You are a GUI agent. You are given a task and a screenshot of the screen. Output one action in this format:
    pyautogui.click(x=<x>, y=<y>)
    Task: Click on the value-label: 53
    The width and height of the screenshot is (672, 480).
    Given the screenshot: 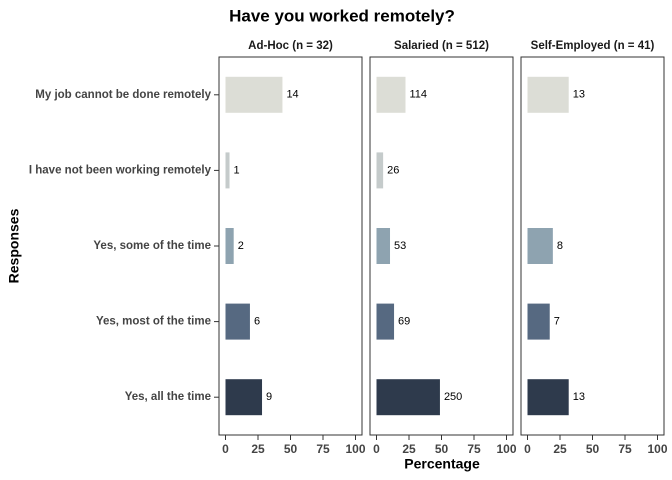 What is the action you would take?
    pyautogui.click(x=400, y=246)
    